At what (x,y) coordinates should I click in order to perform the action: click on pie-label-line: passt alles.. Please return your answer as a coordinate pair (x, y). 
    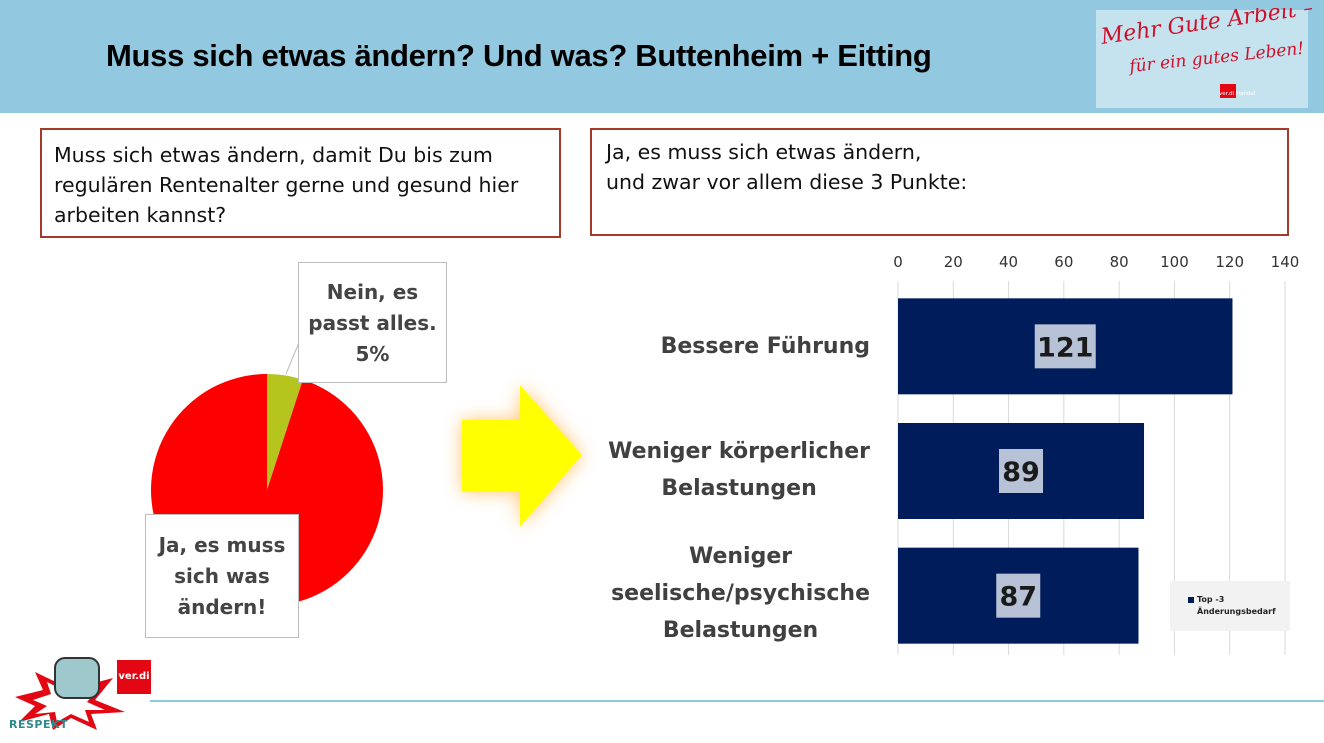
    Looking at the image, I should click on (372, 323).